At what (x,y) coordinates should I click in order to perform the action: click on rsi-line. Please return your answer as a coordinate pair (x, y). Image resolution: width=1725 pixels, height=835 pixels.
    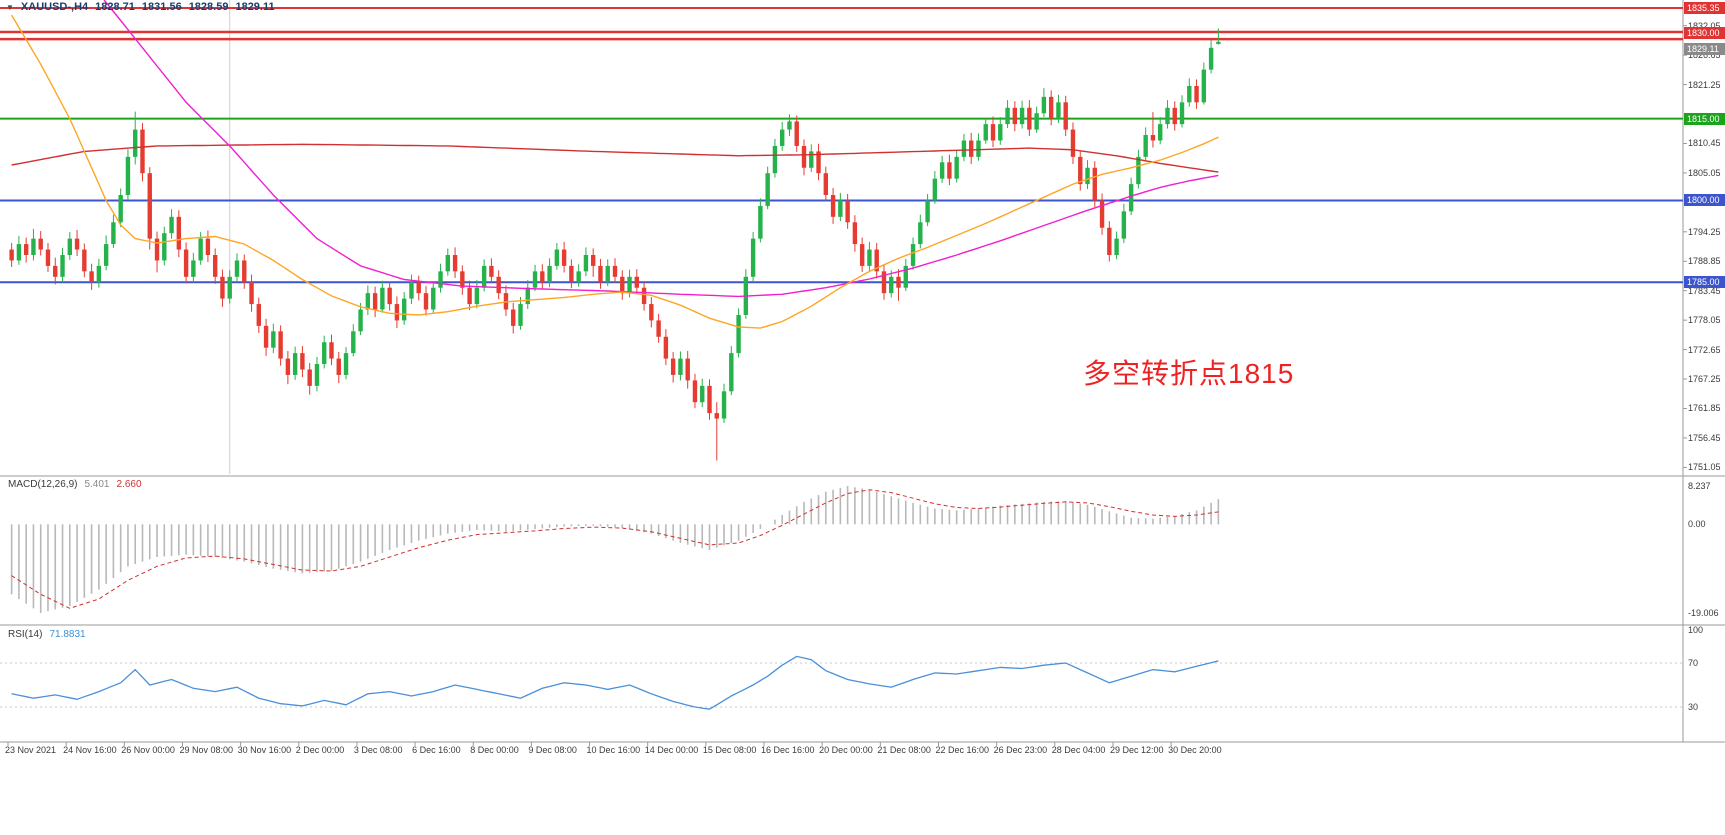
    Looking at the image, I should click on (615, 682).